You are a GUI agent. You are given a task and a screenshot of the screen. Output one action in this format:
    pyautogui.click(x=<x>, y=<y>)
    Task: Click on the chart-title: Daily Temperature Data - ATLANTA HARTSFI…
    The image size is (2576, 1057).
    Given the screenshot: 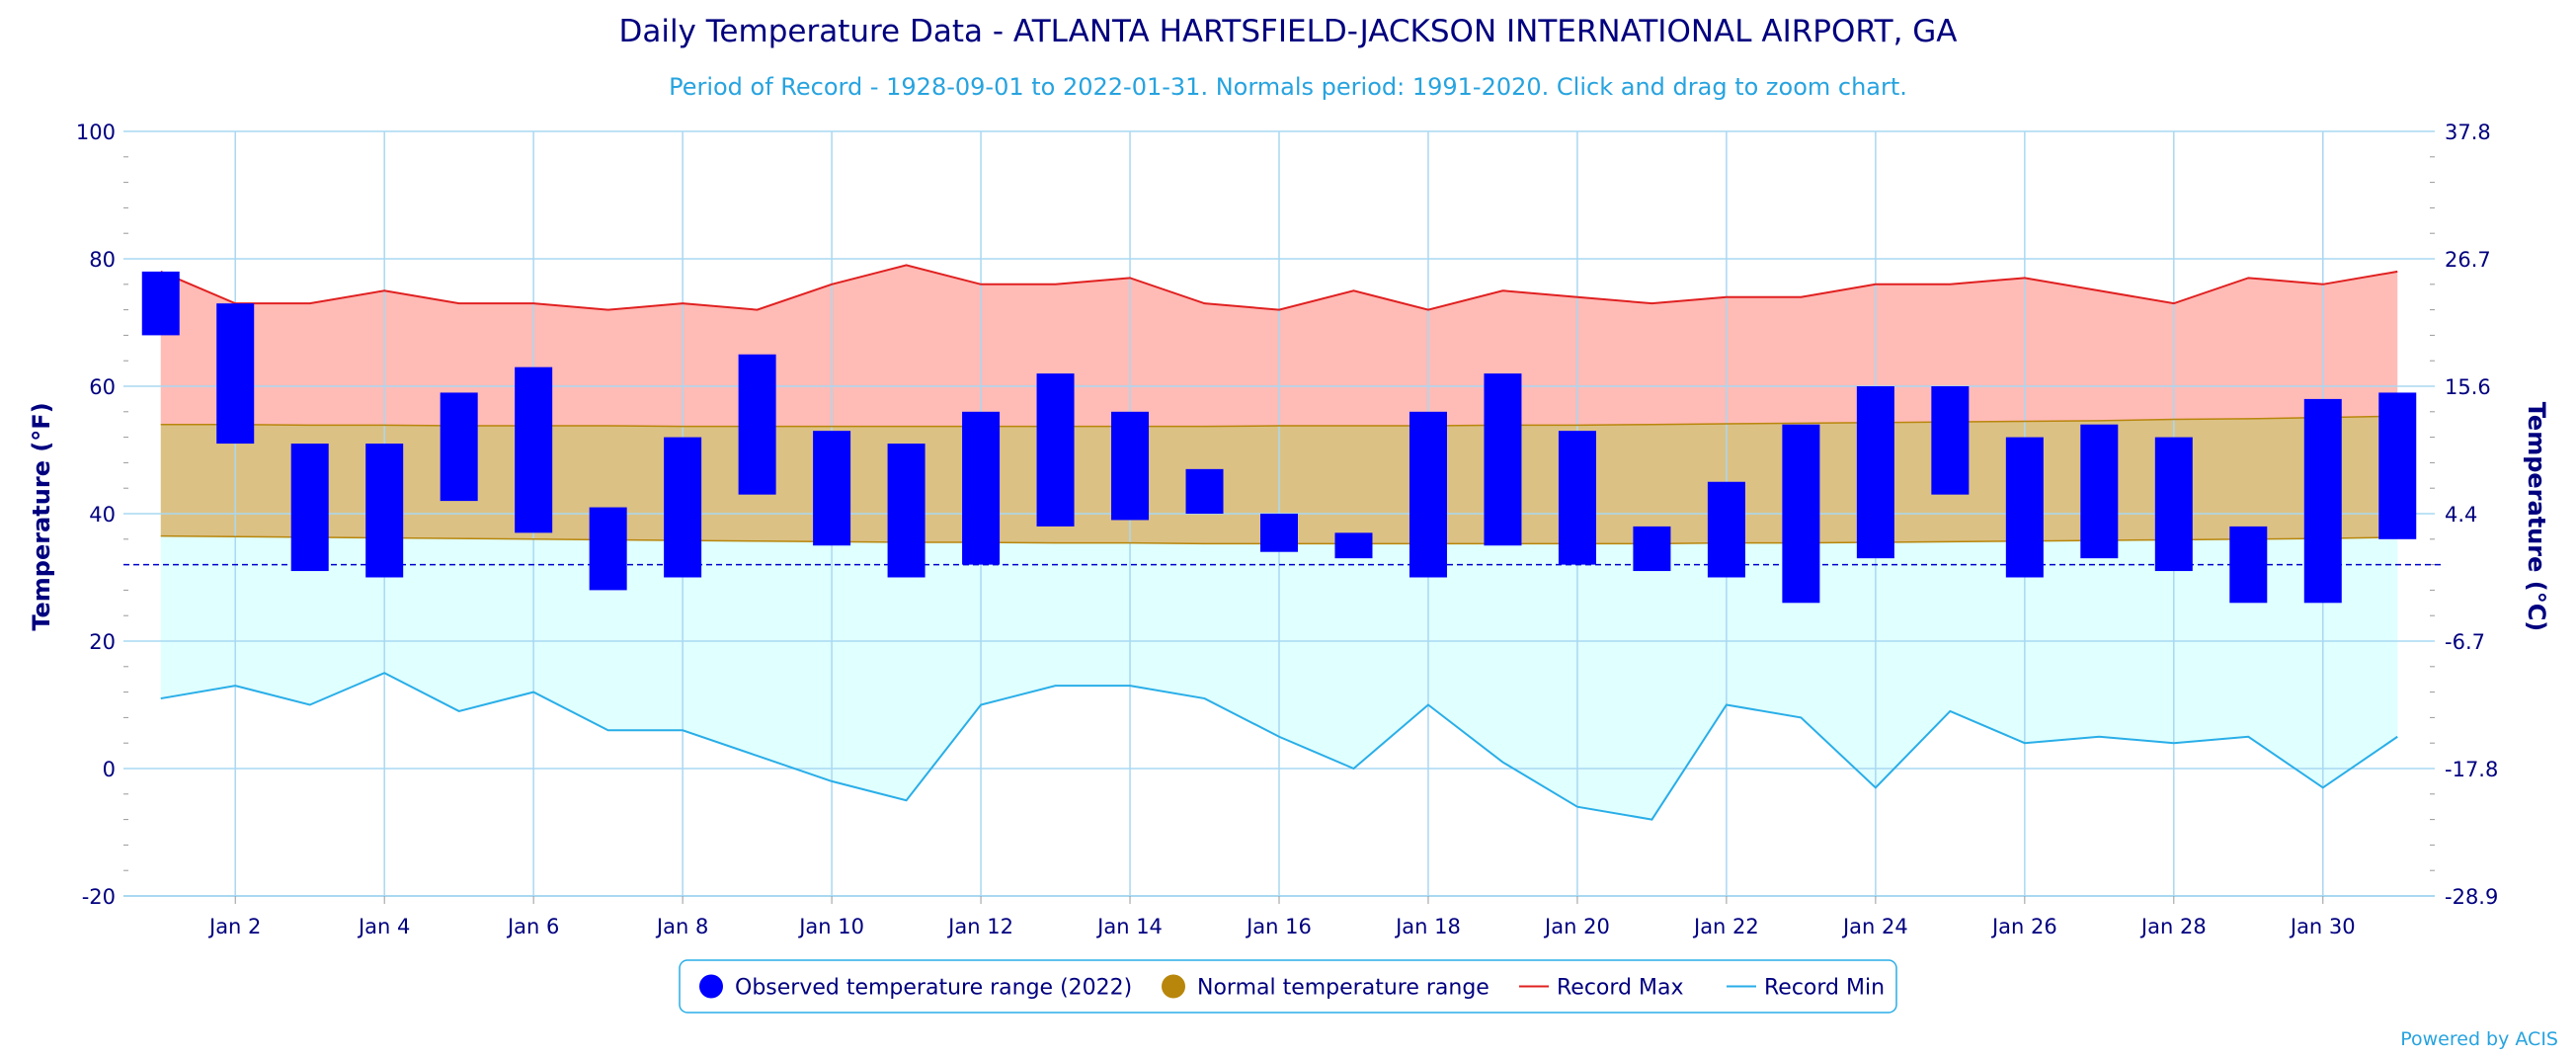 What is the action you would take?
    pyautogui.click(x=1287, y=32)
    